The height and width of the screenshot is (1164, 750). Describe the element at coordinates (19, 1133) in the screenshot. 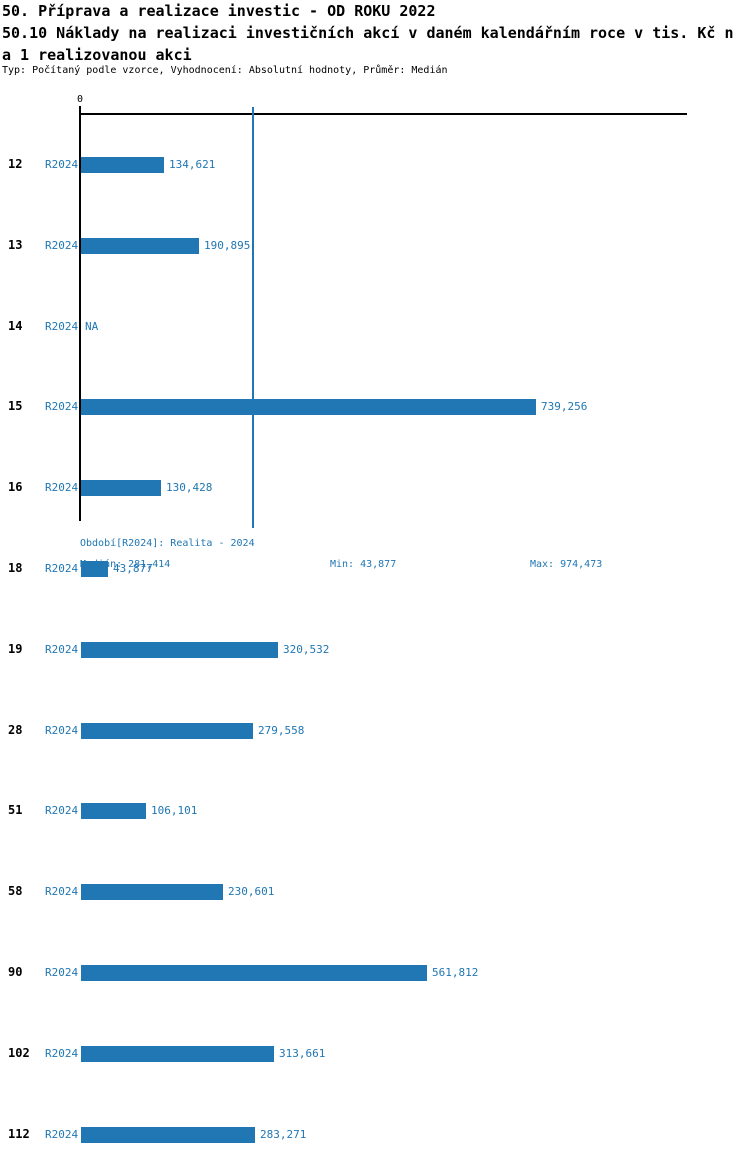

I see `row-id-label: 112` at that location.